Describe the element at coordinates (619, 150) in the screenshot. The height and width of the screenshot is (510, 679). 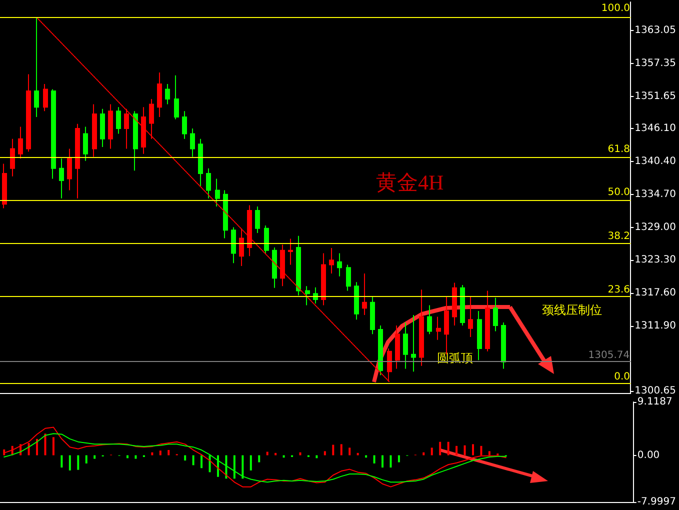
I see `annotation: 61.8` at that location.